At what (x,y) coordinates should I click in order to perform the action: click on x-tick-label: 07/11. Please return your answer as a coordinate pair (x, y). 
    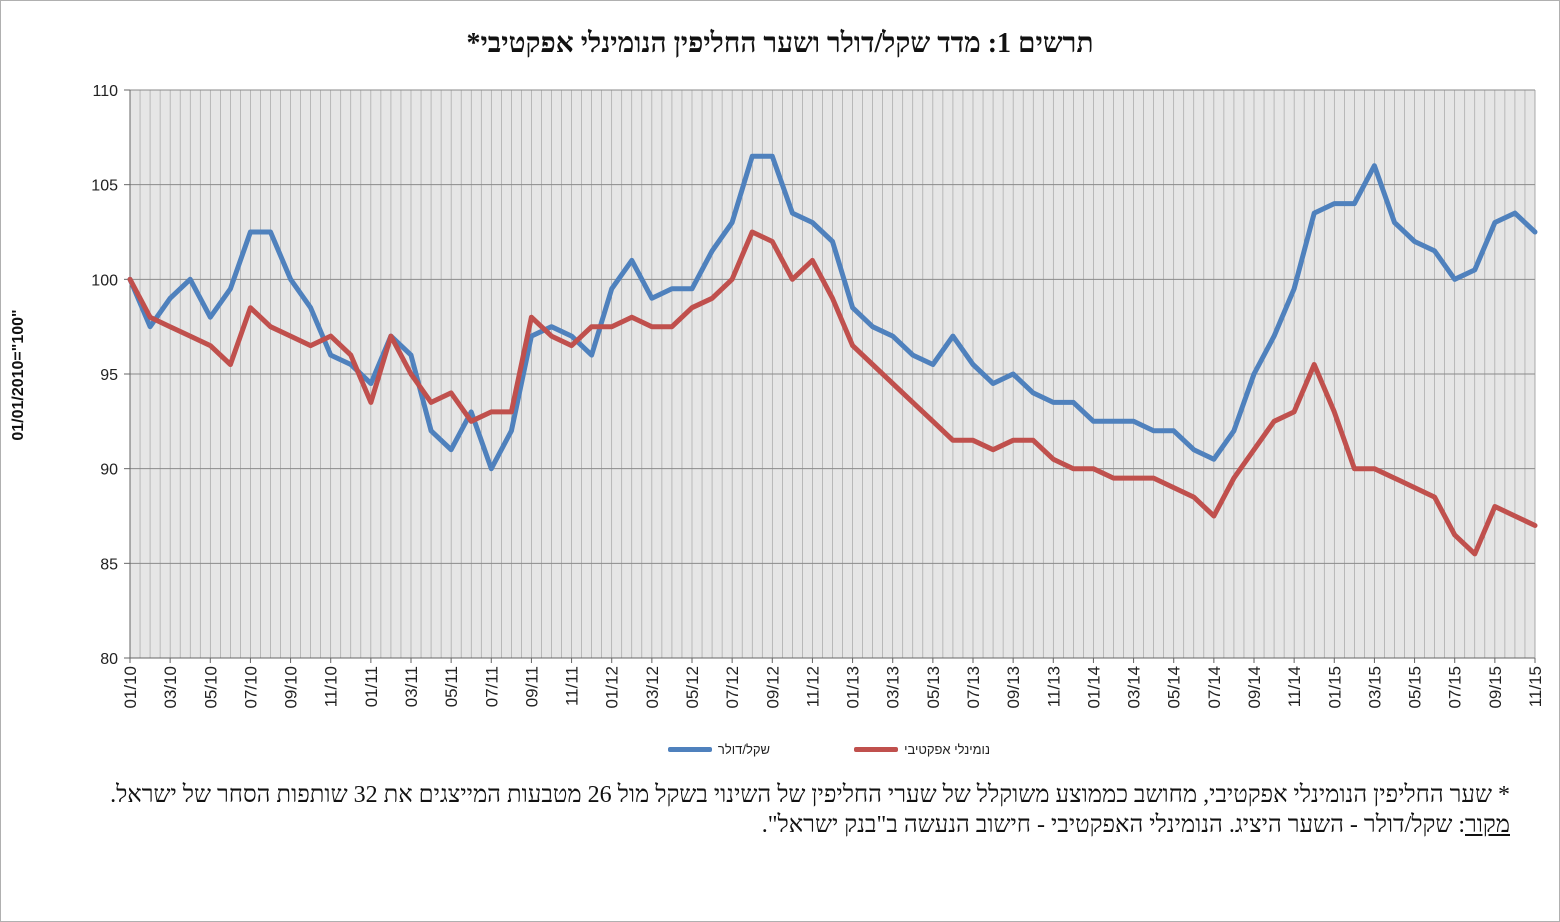
    Looking at the image, I should click on (491, 686).